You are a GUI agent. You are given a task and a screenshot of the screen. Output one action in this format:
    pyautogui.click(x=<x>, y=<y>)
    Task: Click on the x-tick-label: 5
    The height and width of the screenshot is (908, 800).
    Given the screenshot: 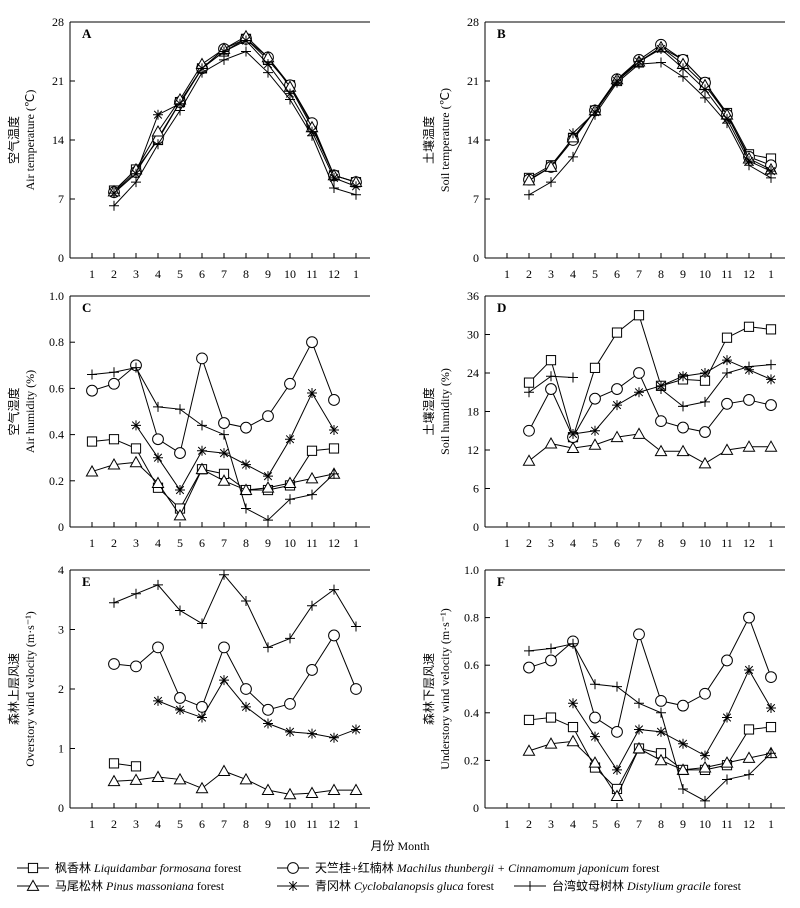 What is the action you would take?
    pyautogui.click(x=180, y=274)
    